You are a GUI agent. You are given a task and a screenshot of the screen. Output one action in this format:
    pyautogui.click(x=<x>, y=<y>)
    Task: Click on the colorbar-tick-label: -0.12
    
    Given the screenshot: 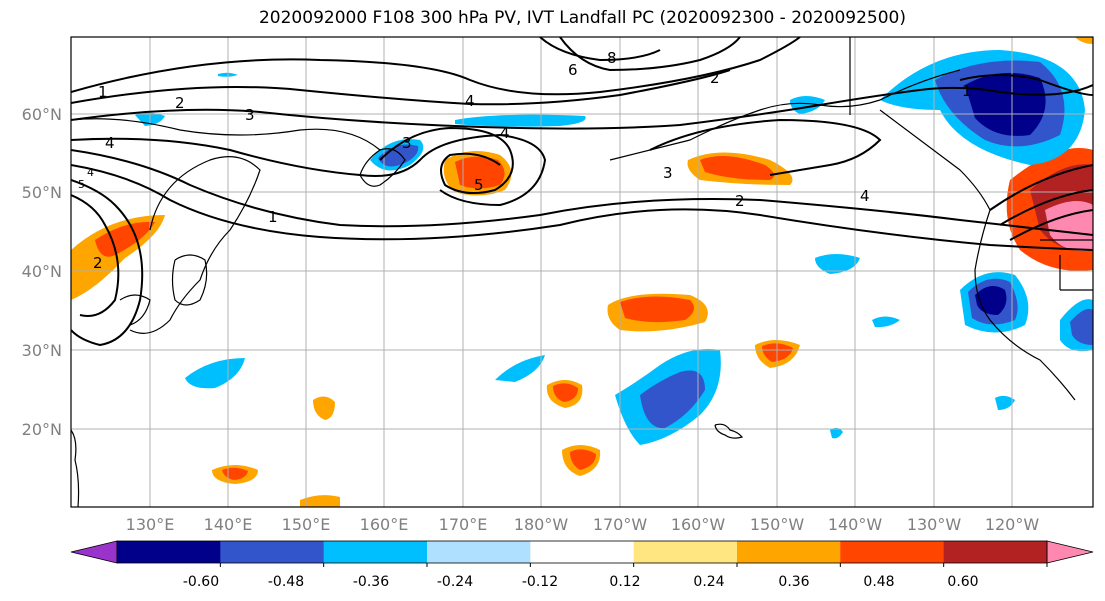 What is the action you would take?
    pyautogui.click(x=540, y=582)
    